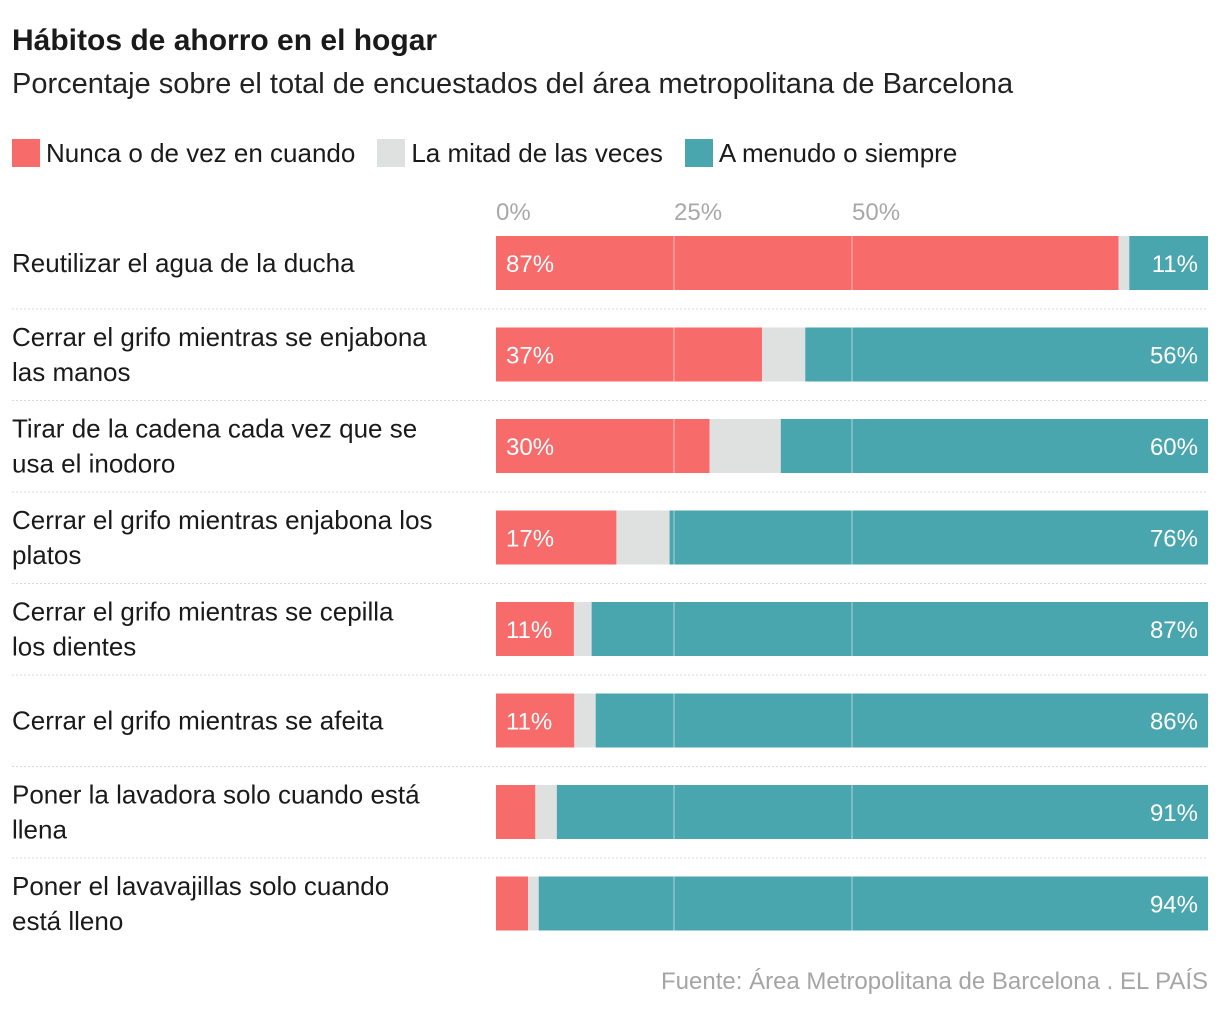  What do you see at coordinates (1174, 447) in the screenshot?
I see `bar-value-label: 60%` at bounding box center [1174, 447].